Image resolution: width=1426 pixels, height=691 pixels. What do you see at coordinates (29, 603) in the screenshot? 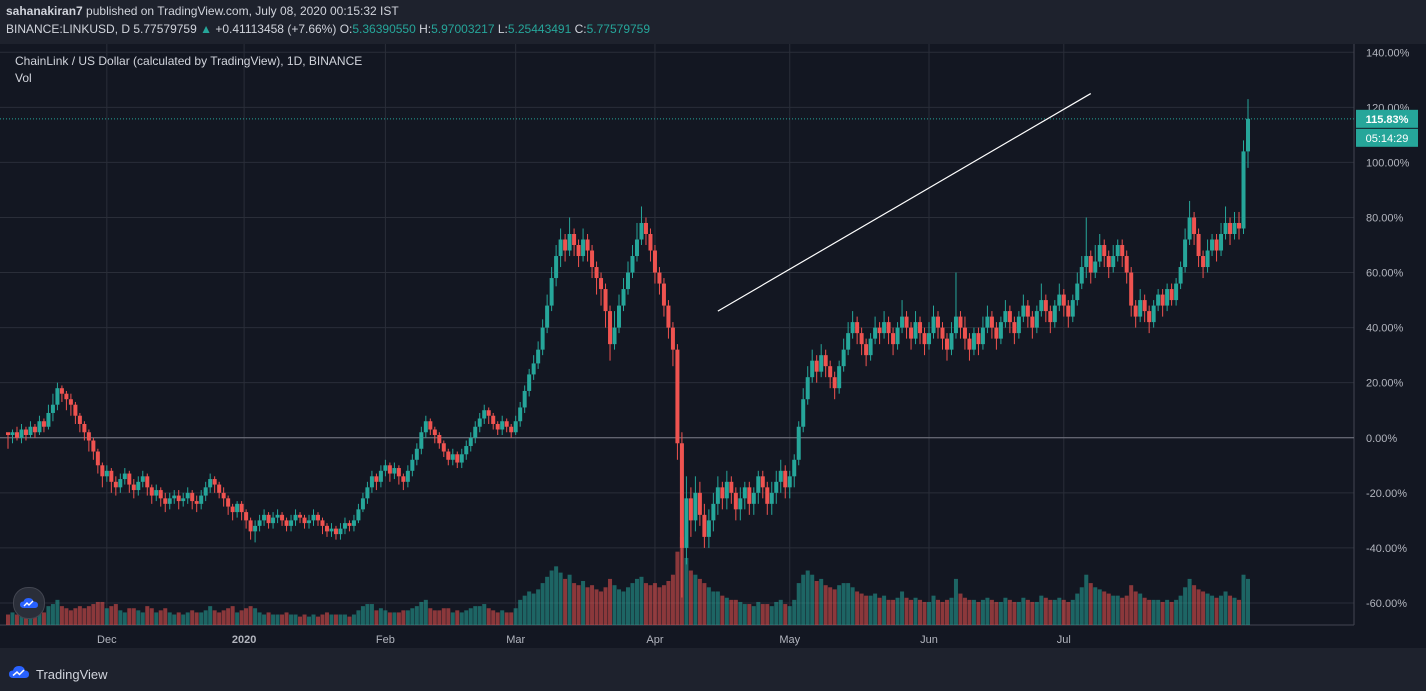
I see `tradingview-cloud-icon` at bounding box center [29, 603].